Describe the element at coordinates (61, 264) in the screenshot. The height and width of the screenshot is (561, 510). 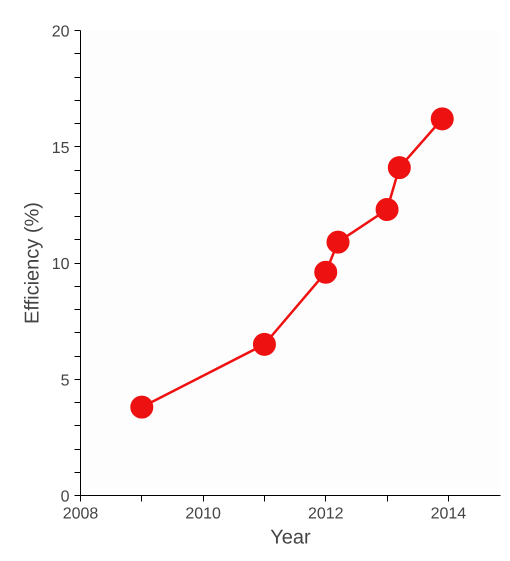
I see `y-tick-label: 10` at that location.